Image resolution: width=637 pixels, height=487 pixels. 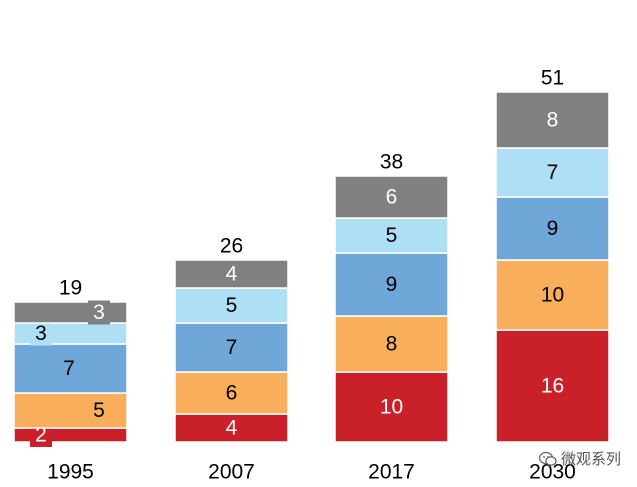 I want to click on data-label-2030-series-4: 7, so click(x=553, y=172).